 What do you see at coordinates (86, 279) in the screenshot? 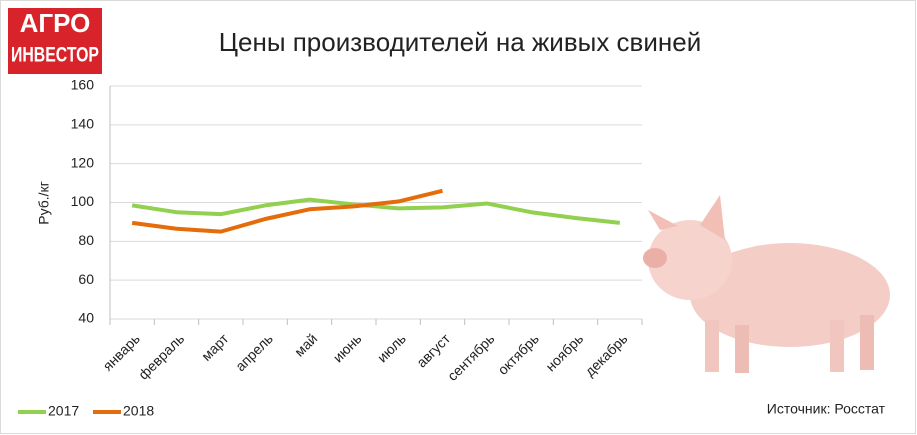
I see `y-tick-label: 60` at bounding box center [86, 279].